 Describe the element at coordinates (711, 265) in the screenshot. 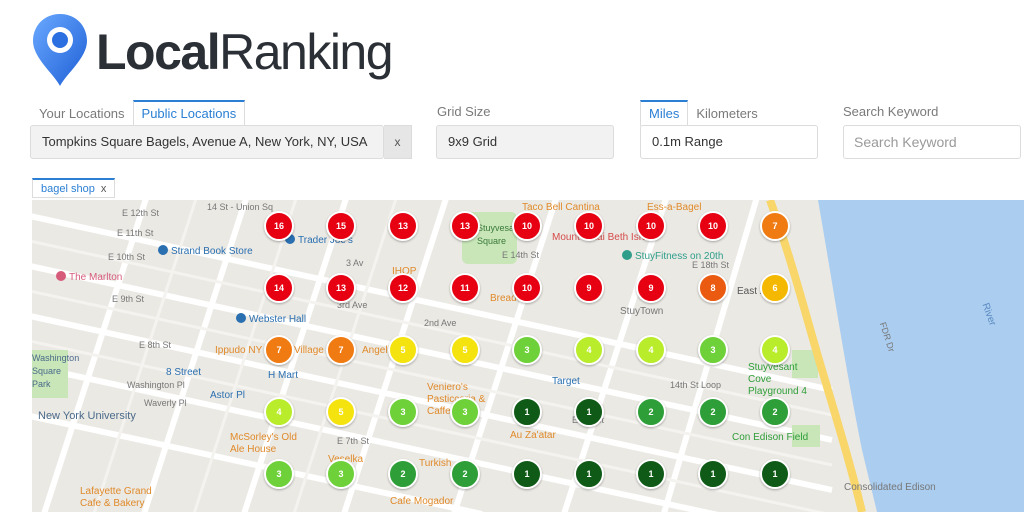

I see `street-label: E 18th St` at that location.